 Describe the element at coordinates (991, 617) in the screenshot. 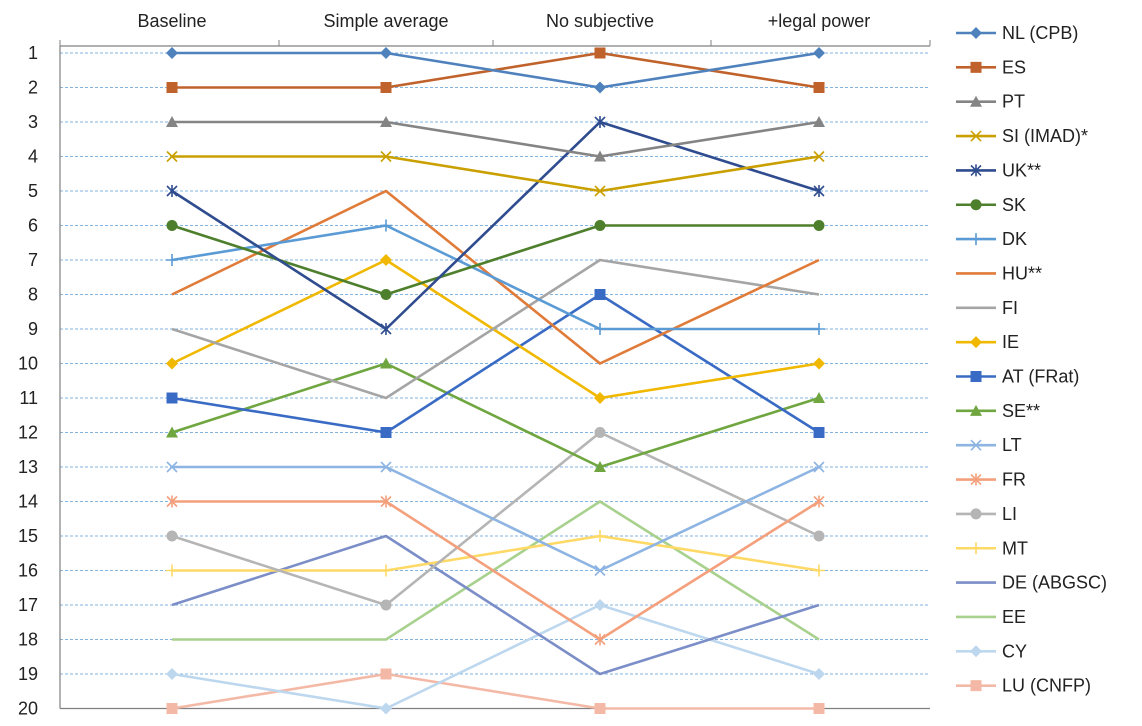

I see `legend-item: EE` at that location.